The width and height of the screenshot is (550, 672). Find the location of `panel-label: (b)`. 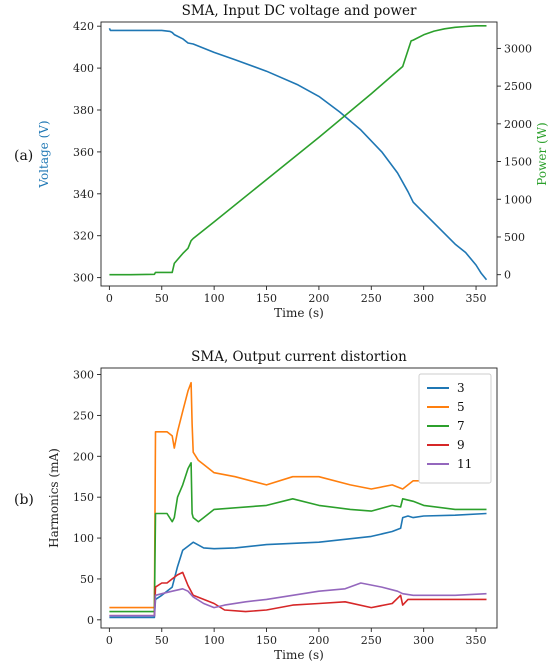

panel-label: (b) is located at coordinates (24, 500).